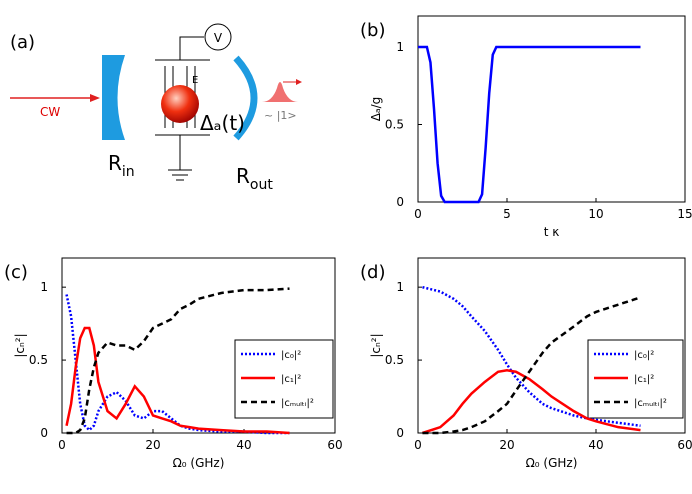  Describe the element at coordinates (684, 214) in the screenshot. I see `x-tick-label: 15` at that location.